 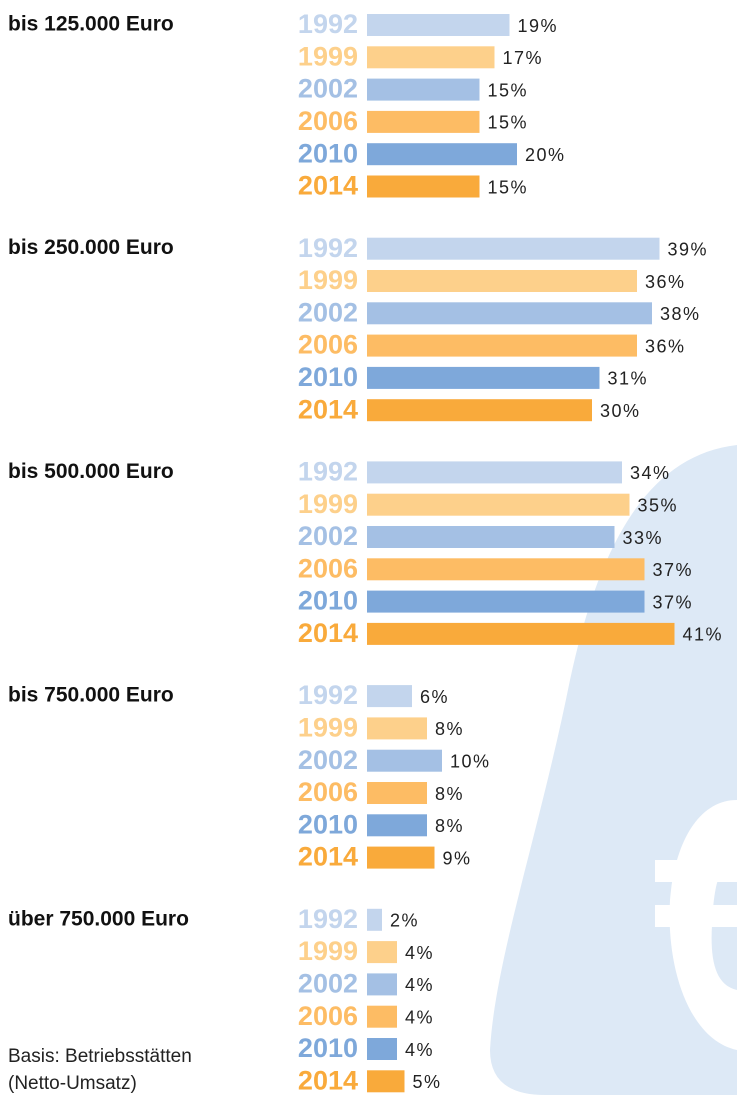 I want to click on group-label: bis 500.000 Euro, so click(x=91, y=471).